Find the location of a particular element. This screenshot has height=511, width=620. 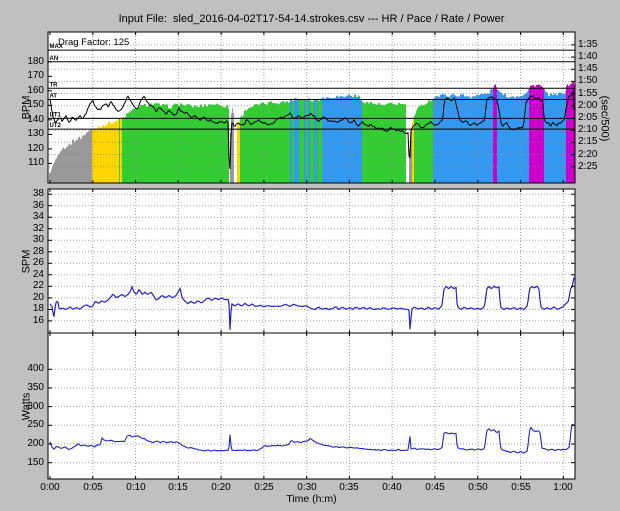

pace-tick-label: 2:00 is located at coordinates (588, 105).